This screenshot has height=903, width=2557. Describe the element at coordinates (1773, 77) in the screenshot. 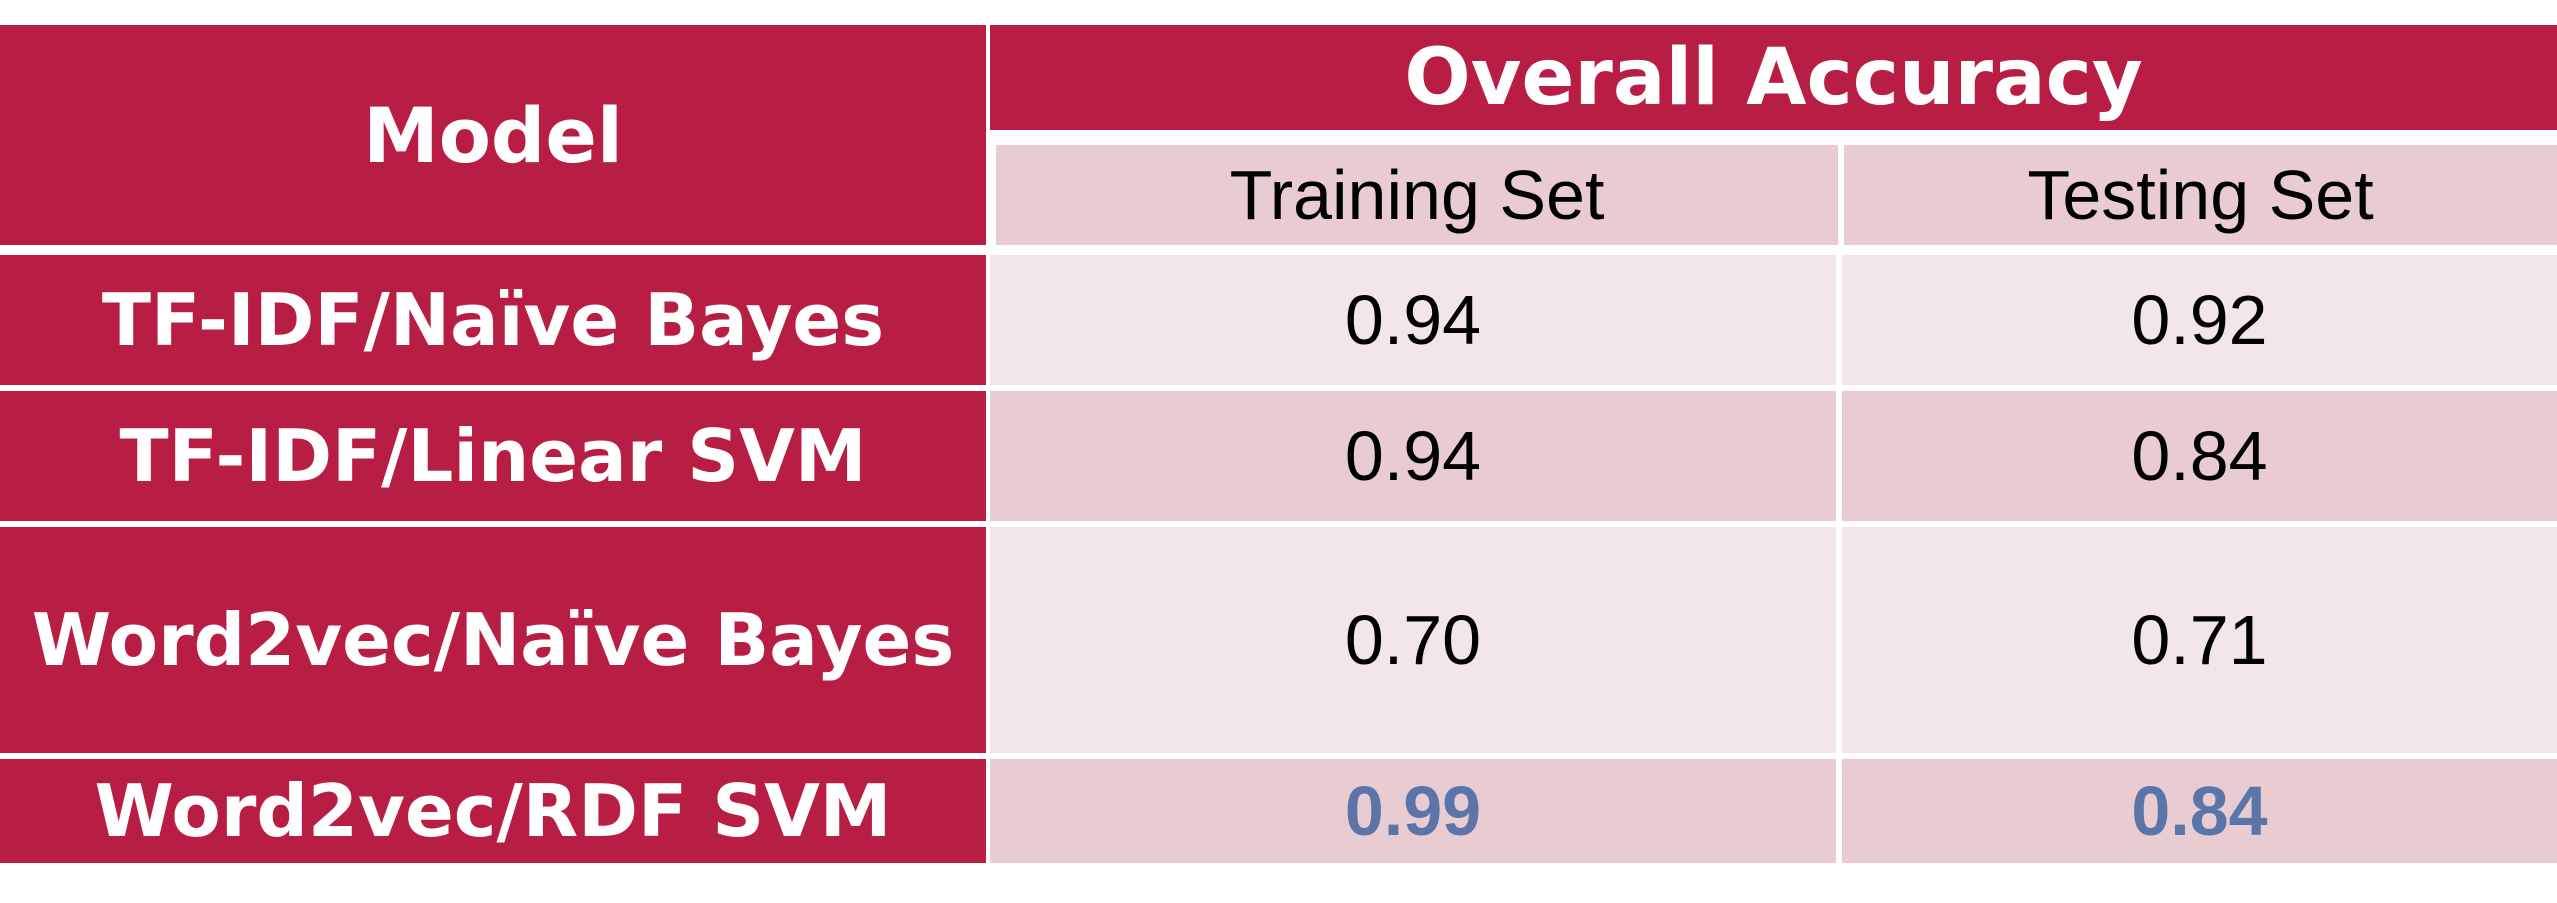

I see `overall-accuracy-header: Overall Accuracy` at that location.